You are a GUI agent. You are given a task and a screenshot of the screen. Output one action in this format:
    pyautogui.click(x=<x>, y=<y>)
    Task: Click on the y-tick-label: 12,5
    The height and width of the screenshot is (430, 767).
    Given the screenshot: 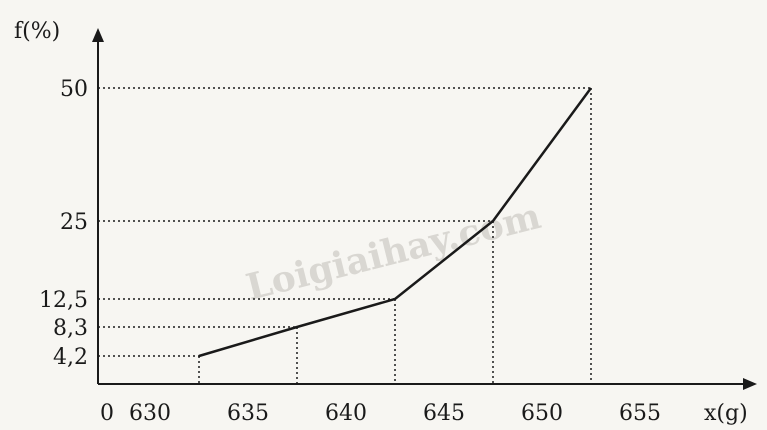 What is the action you would take?
    pyautogui.click(x=63, y=300)
    